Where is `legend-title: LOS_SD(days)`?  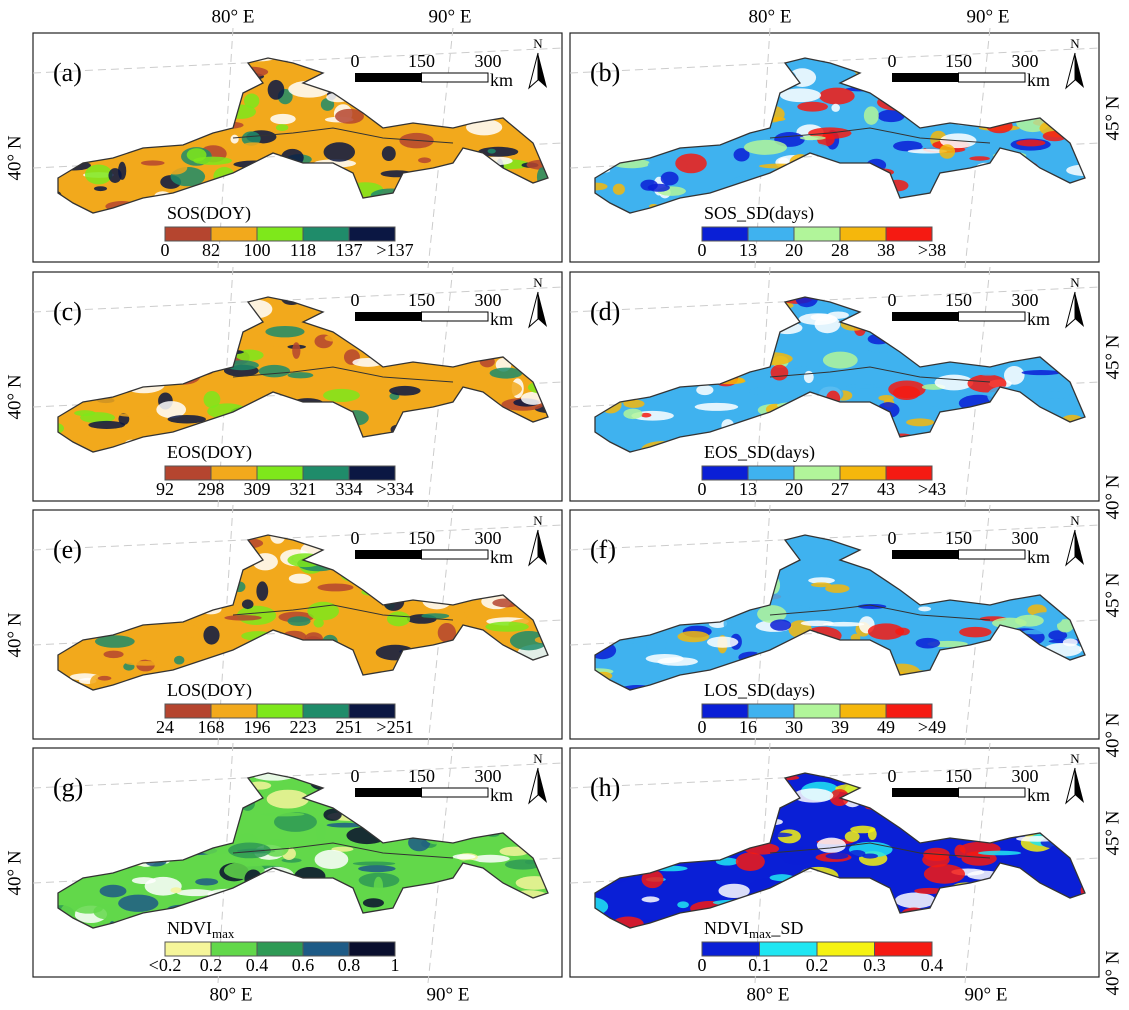 legend-title: LOS_SD(days) is located at coordinates (759, 690).